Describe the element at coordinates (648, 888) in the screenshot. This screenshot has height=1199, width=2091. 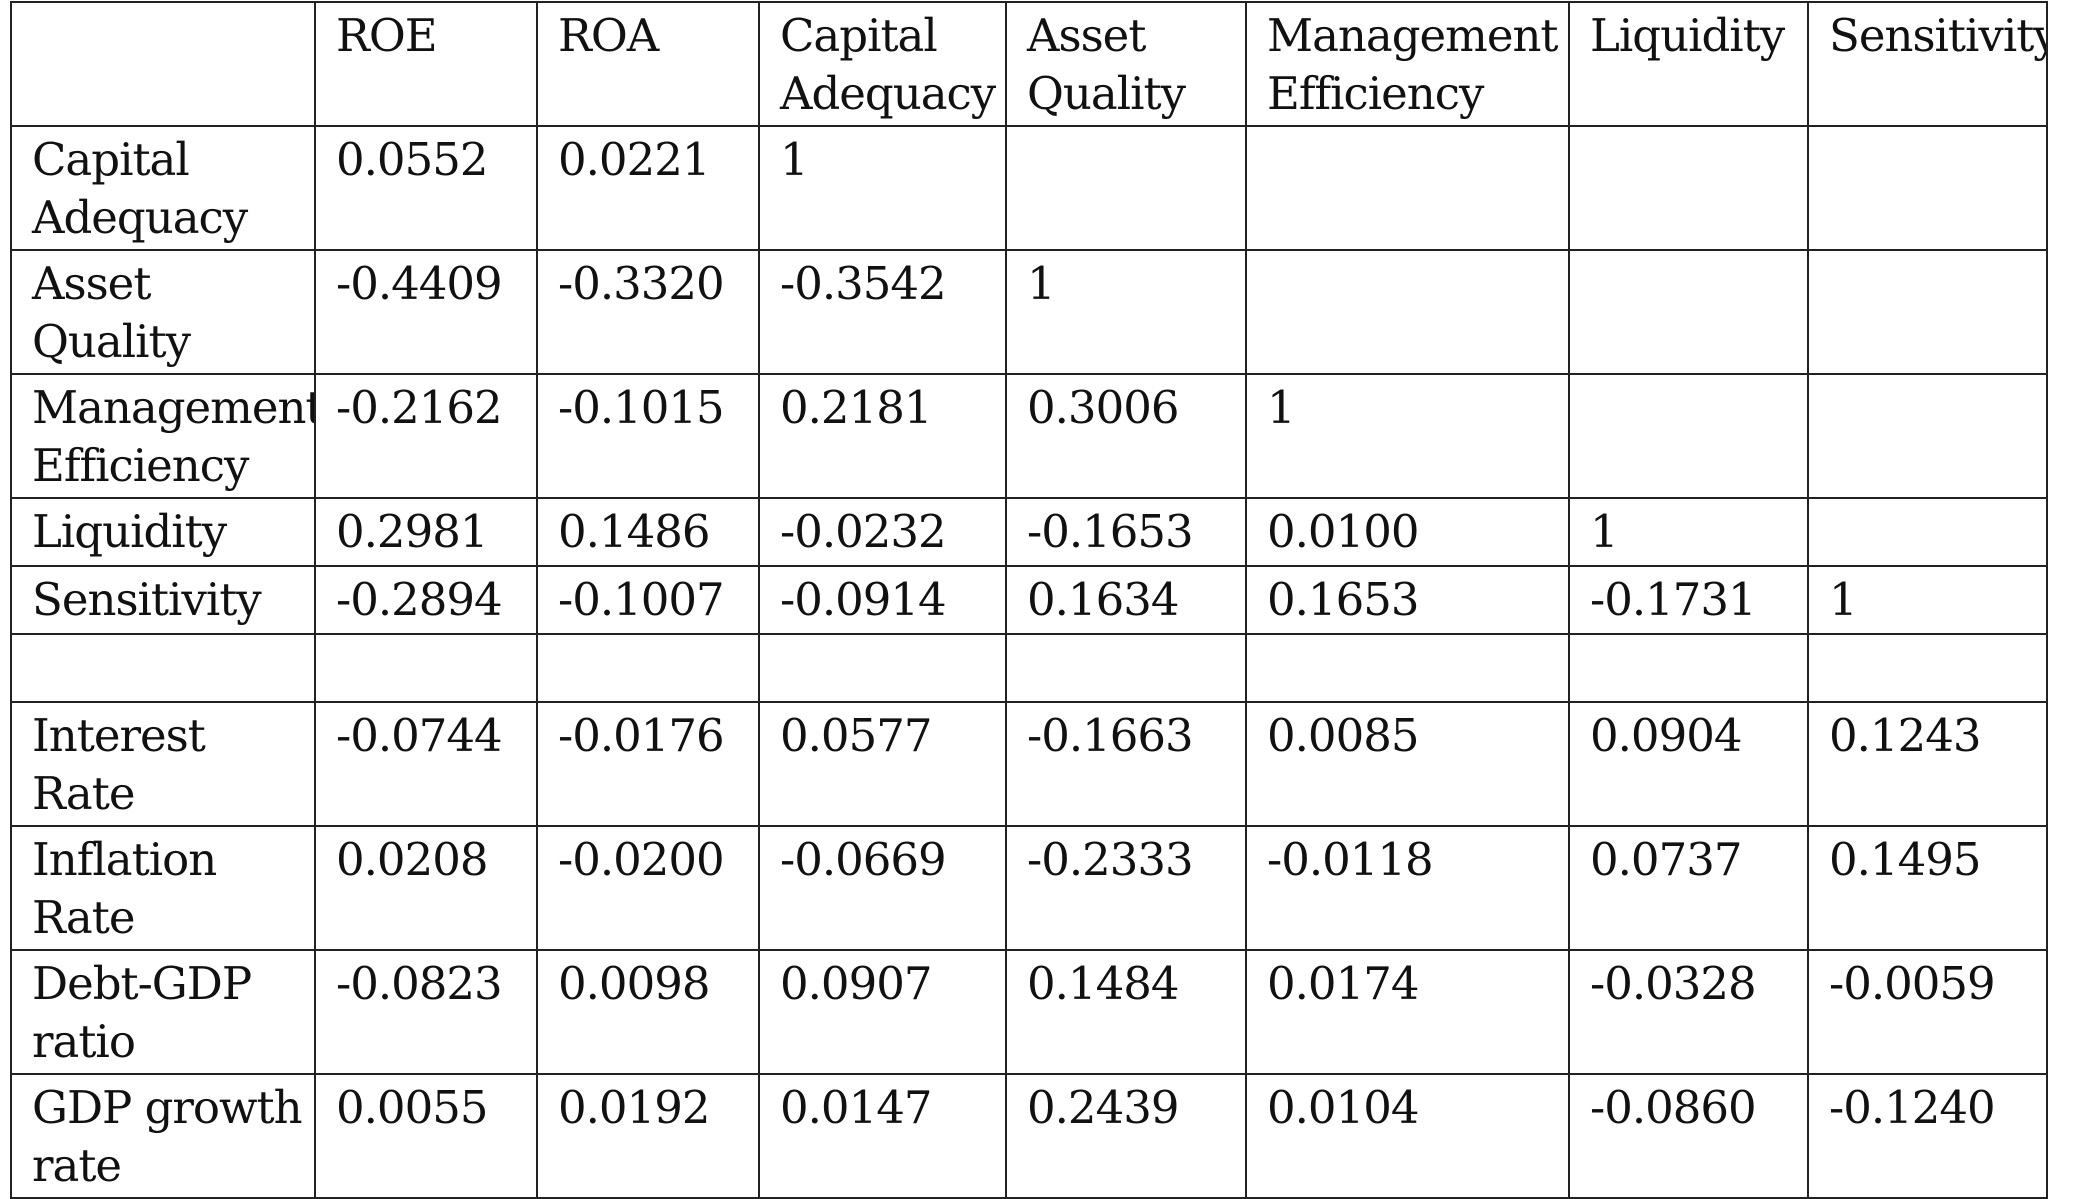
I see `table-cell: -0.0200` at that location.